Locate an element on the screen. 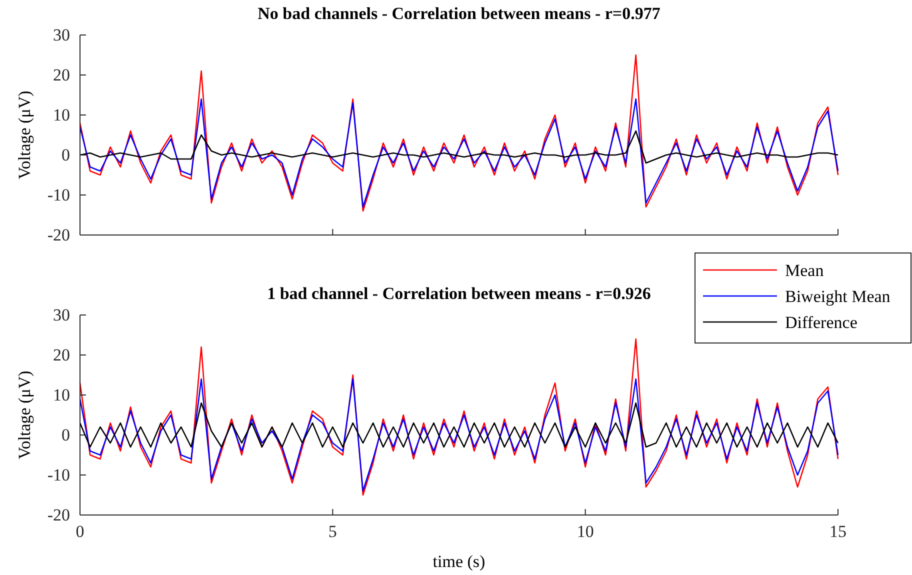 The width and height of the screenshot is (912, 575). x-tick-label: 0 is located at coordinates (80, 532).